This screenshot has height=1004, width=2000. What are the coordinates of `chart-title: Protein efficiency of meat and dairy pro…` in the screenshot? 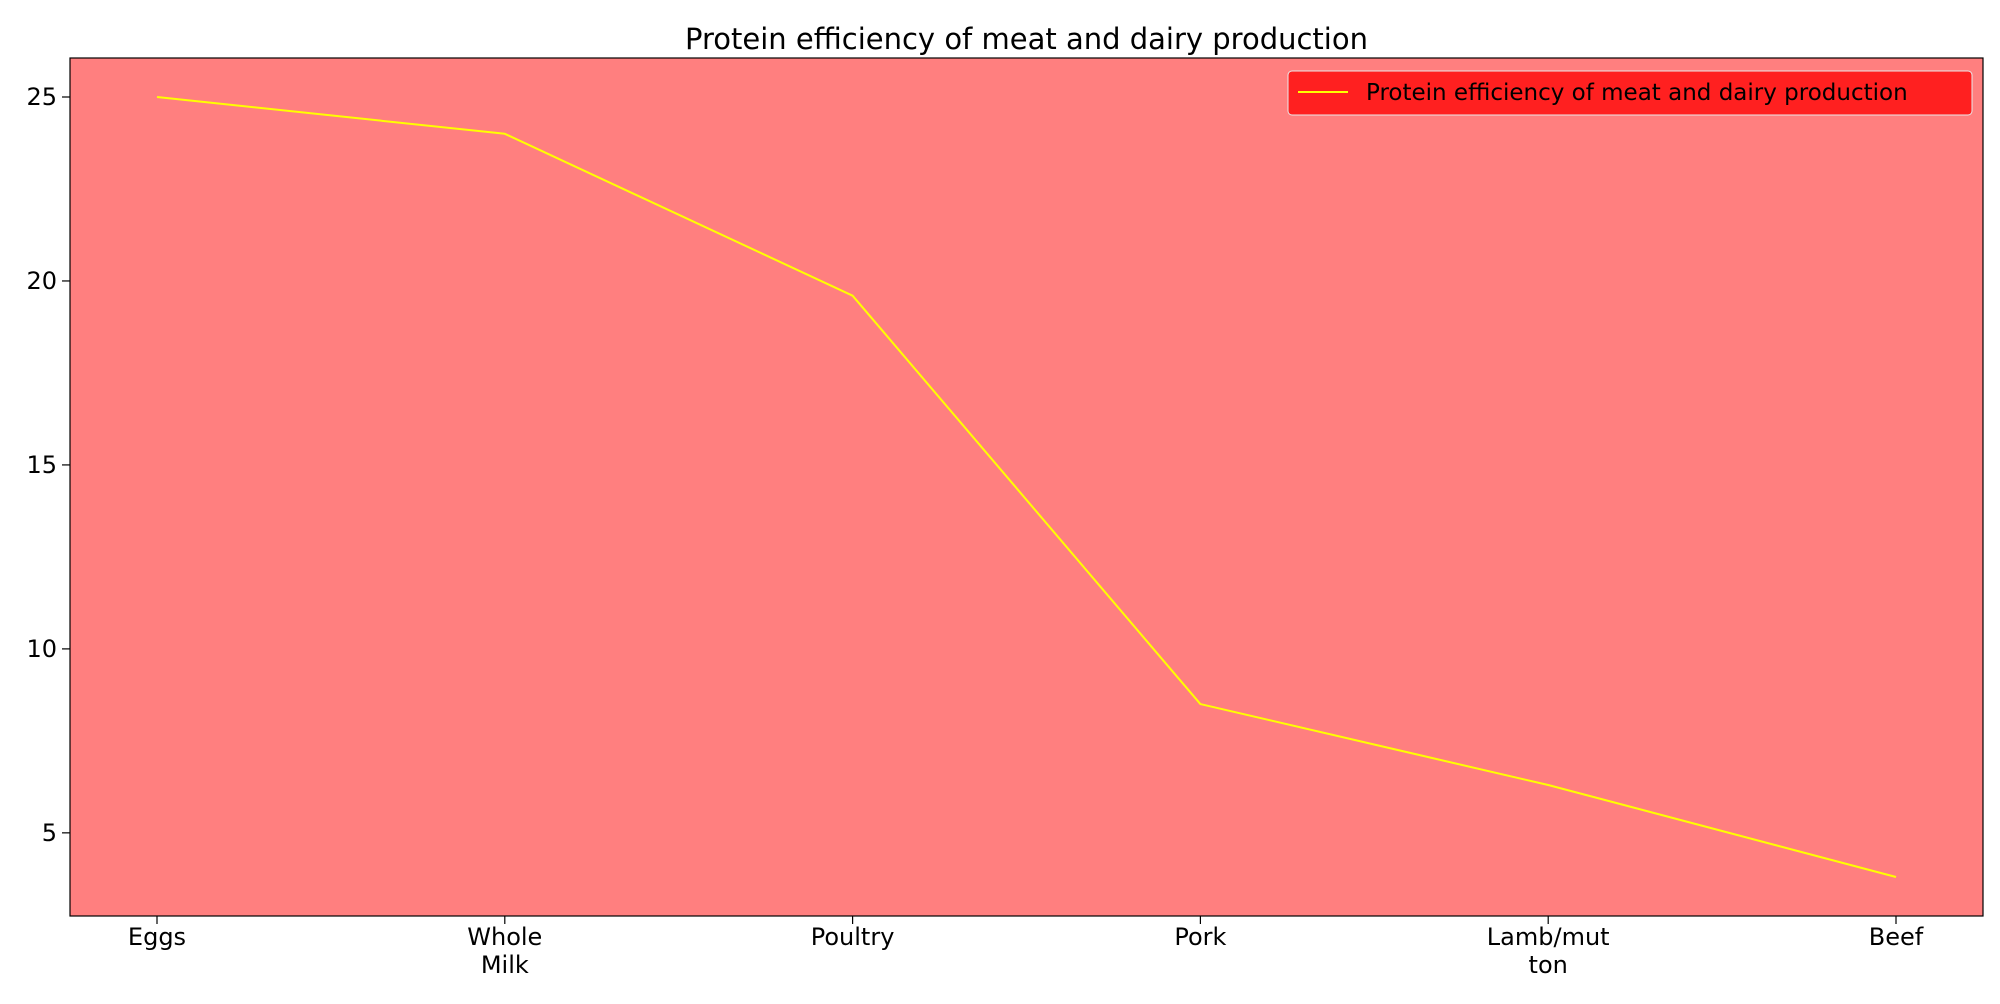 It's located at (1026, 39).